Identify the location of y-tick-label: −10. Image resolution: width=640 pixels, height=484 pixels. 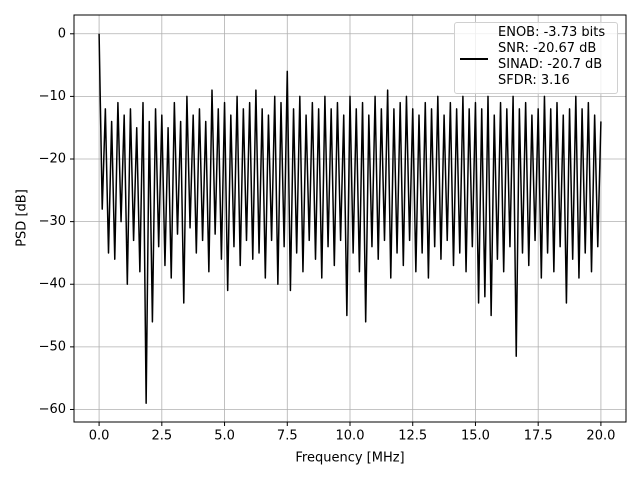
(52, 96).